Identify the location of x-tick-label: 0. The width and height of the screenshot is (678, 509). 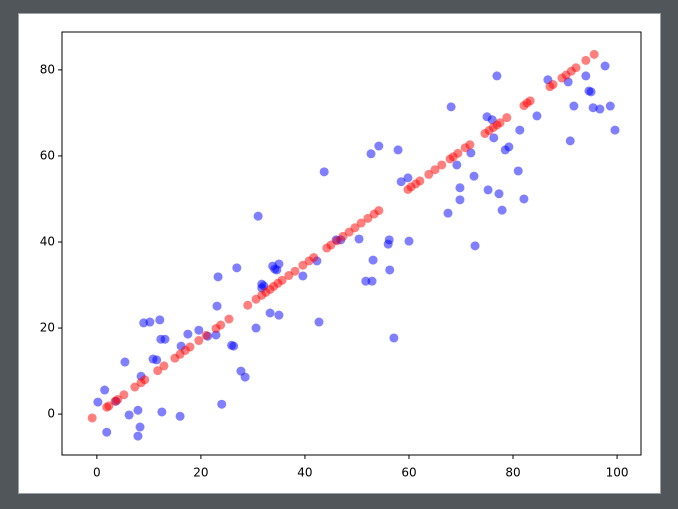
(97, 473).